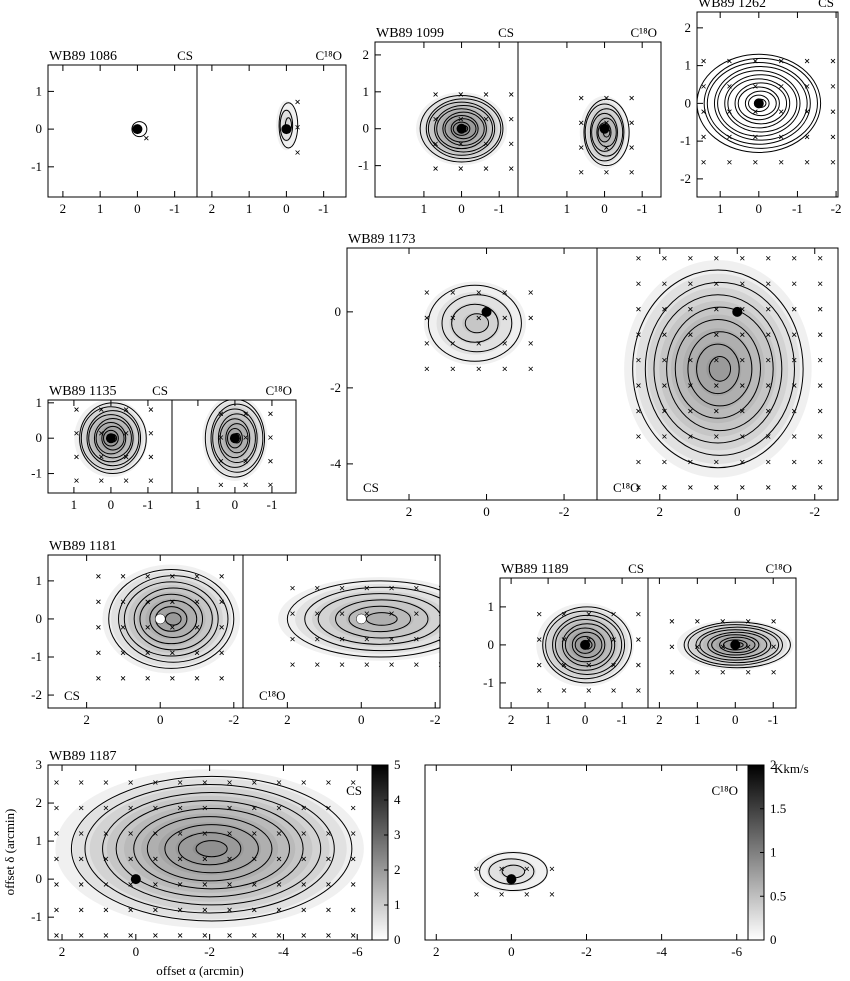 The height and width of the screenshot is (981, 850). Describe the element at coordinates (286, 129) in the screenshot. I see `source-dot` at that location.